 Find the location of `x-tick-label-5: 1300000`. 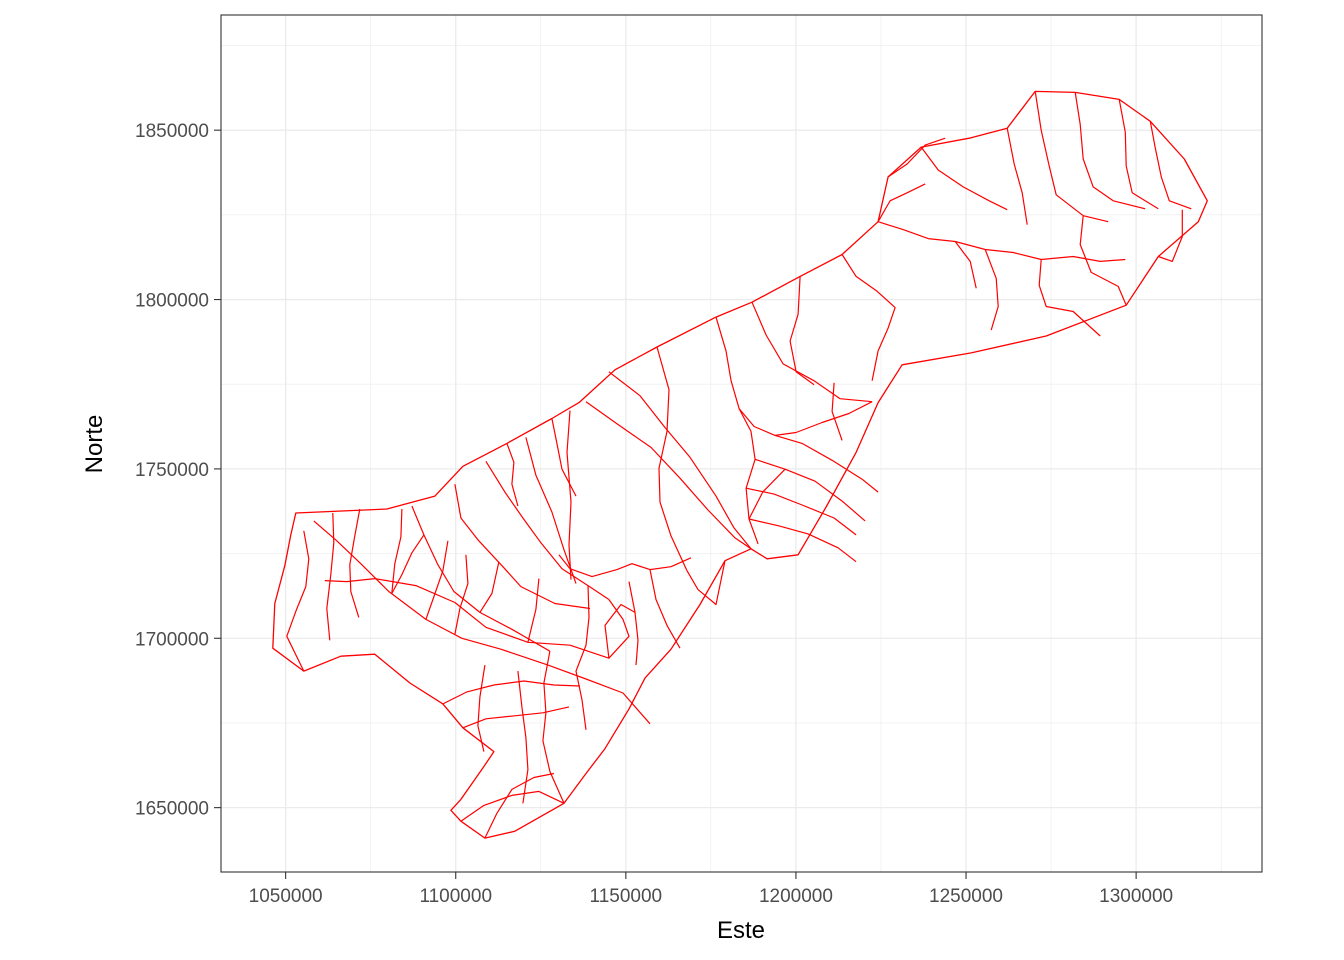

x-tick-label-5: 1300000 is located at coordinates (1136, 896).